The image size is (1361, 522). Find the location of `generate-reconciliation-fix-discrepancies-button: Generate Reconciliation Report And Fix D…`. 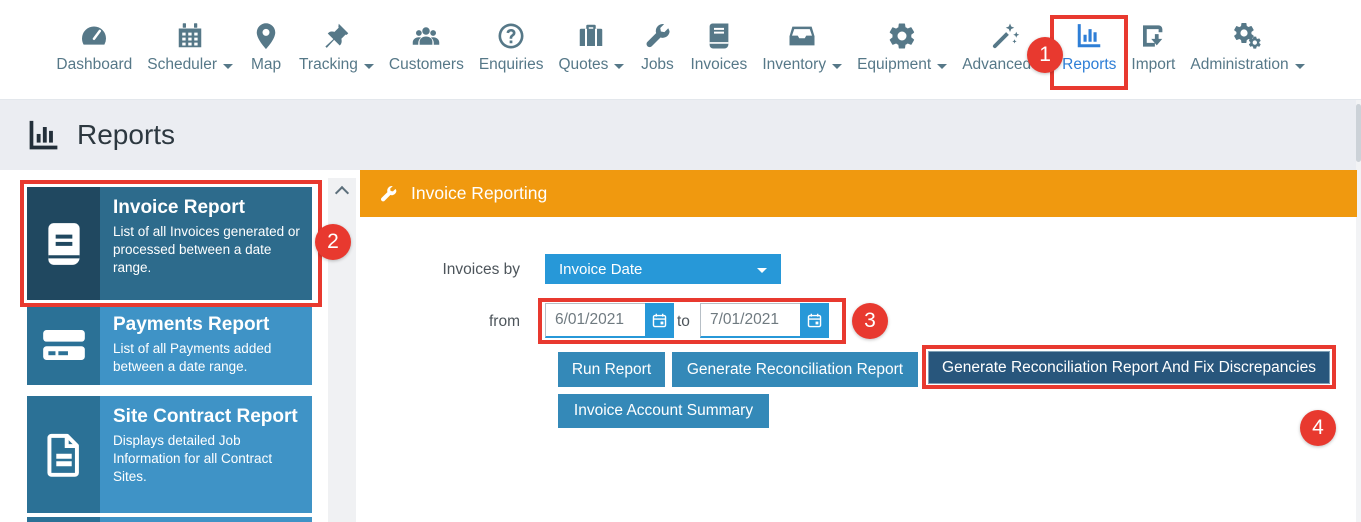

generate-reconciliation-fix-discrepancies-button: Generate Reconciliation Report And Fix D… is located at coordinates (1129, 367).